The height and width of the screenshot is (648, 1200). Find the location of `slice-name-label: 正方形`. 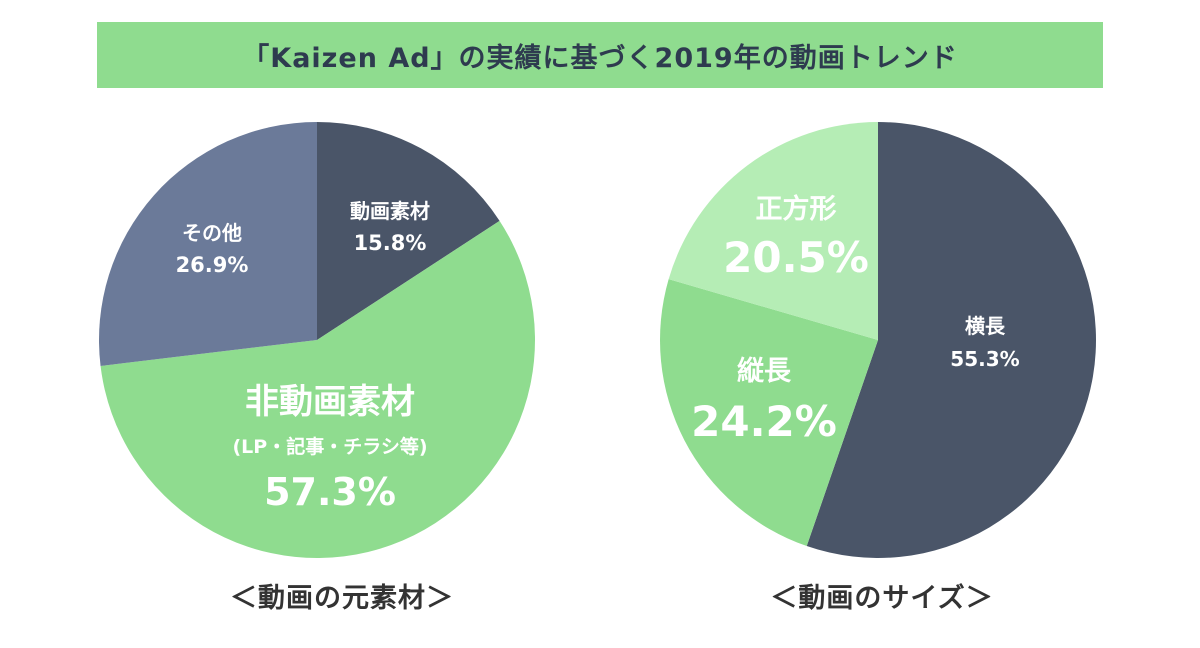

slice-name-label: 正方形 is located at coordinates (796, 209).